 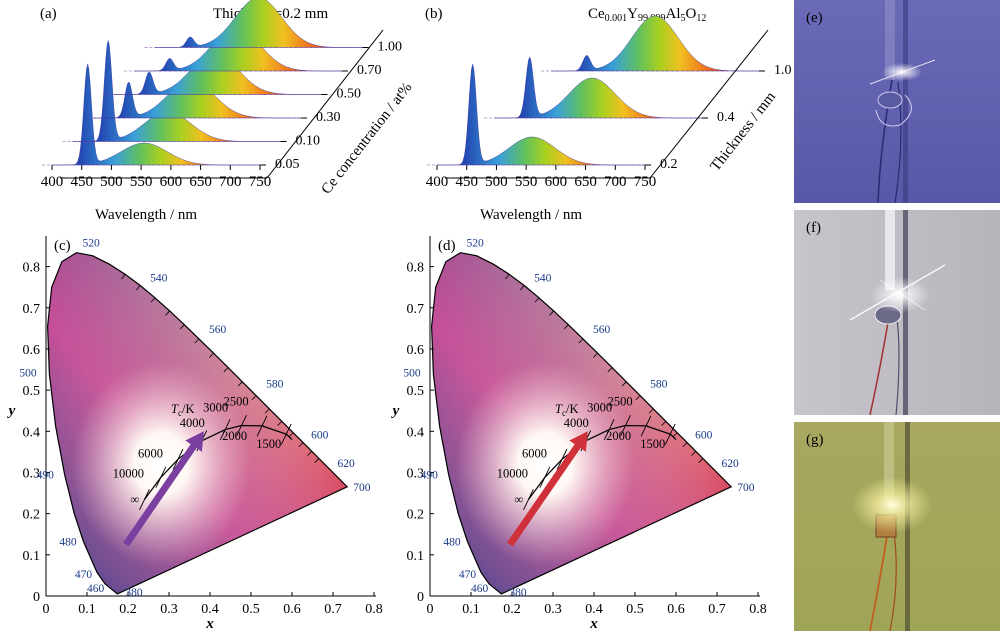 I want to click on panel-b-tag: (b), so click(x=434, y=14).